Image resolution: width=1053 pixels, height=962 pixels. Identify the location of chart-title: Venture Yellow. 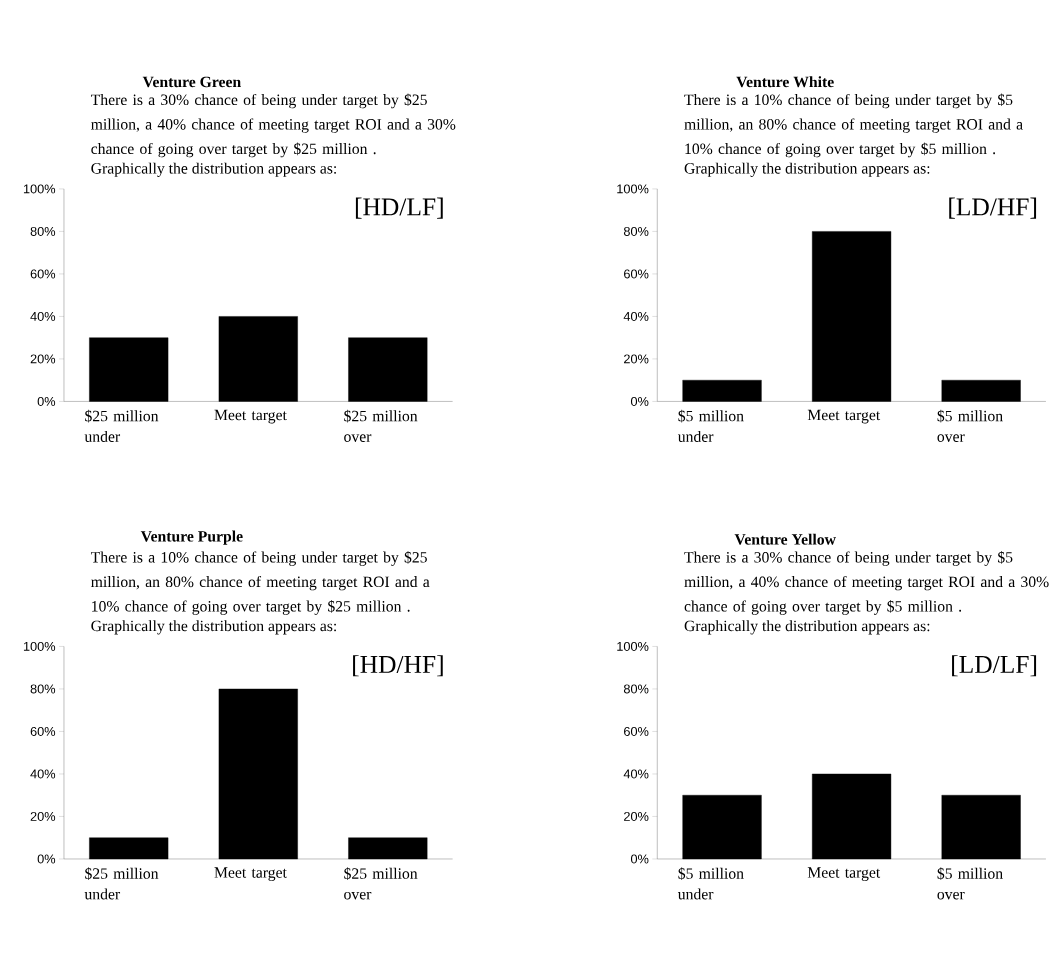
(785, 539).